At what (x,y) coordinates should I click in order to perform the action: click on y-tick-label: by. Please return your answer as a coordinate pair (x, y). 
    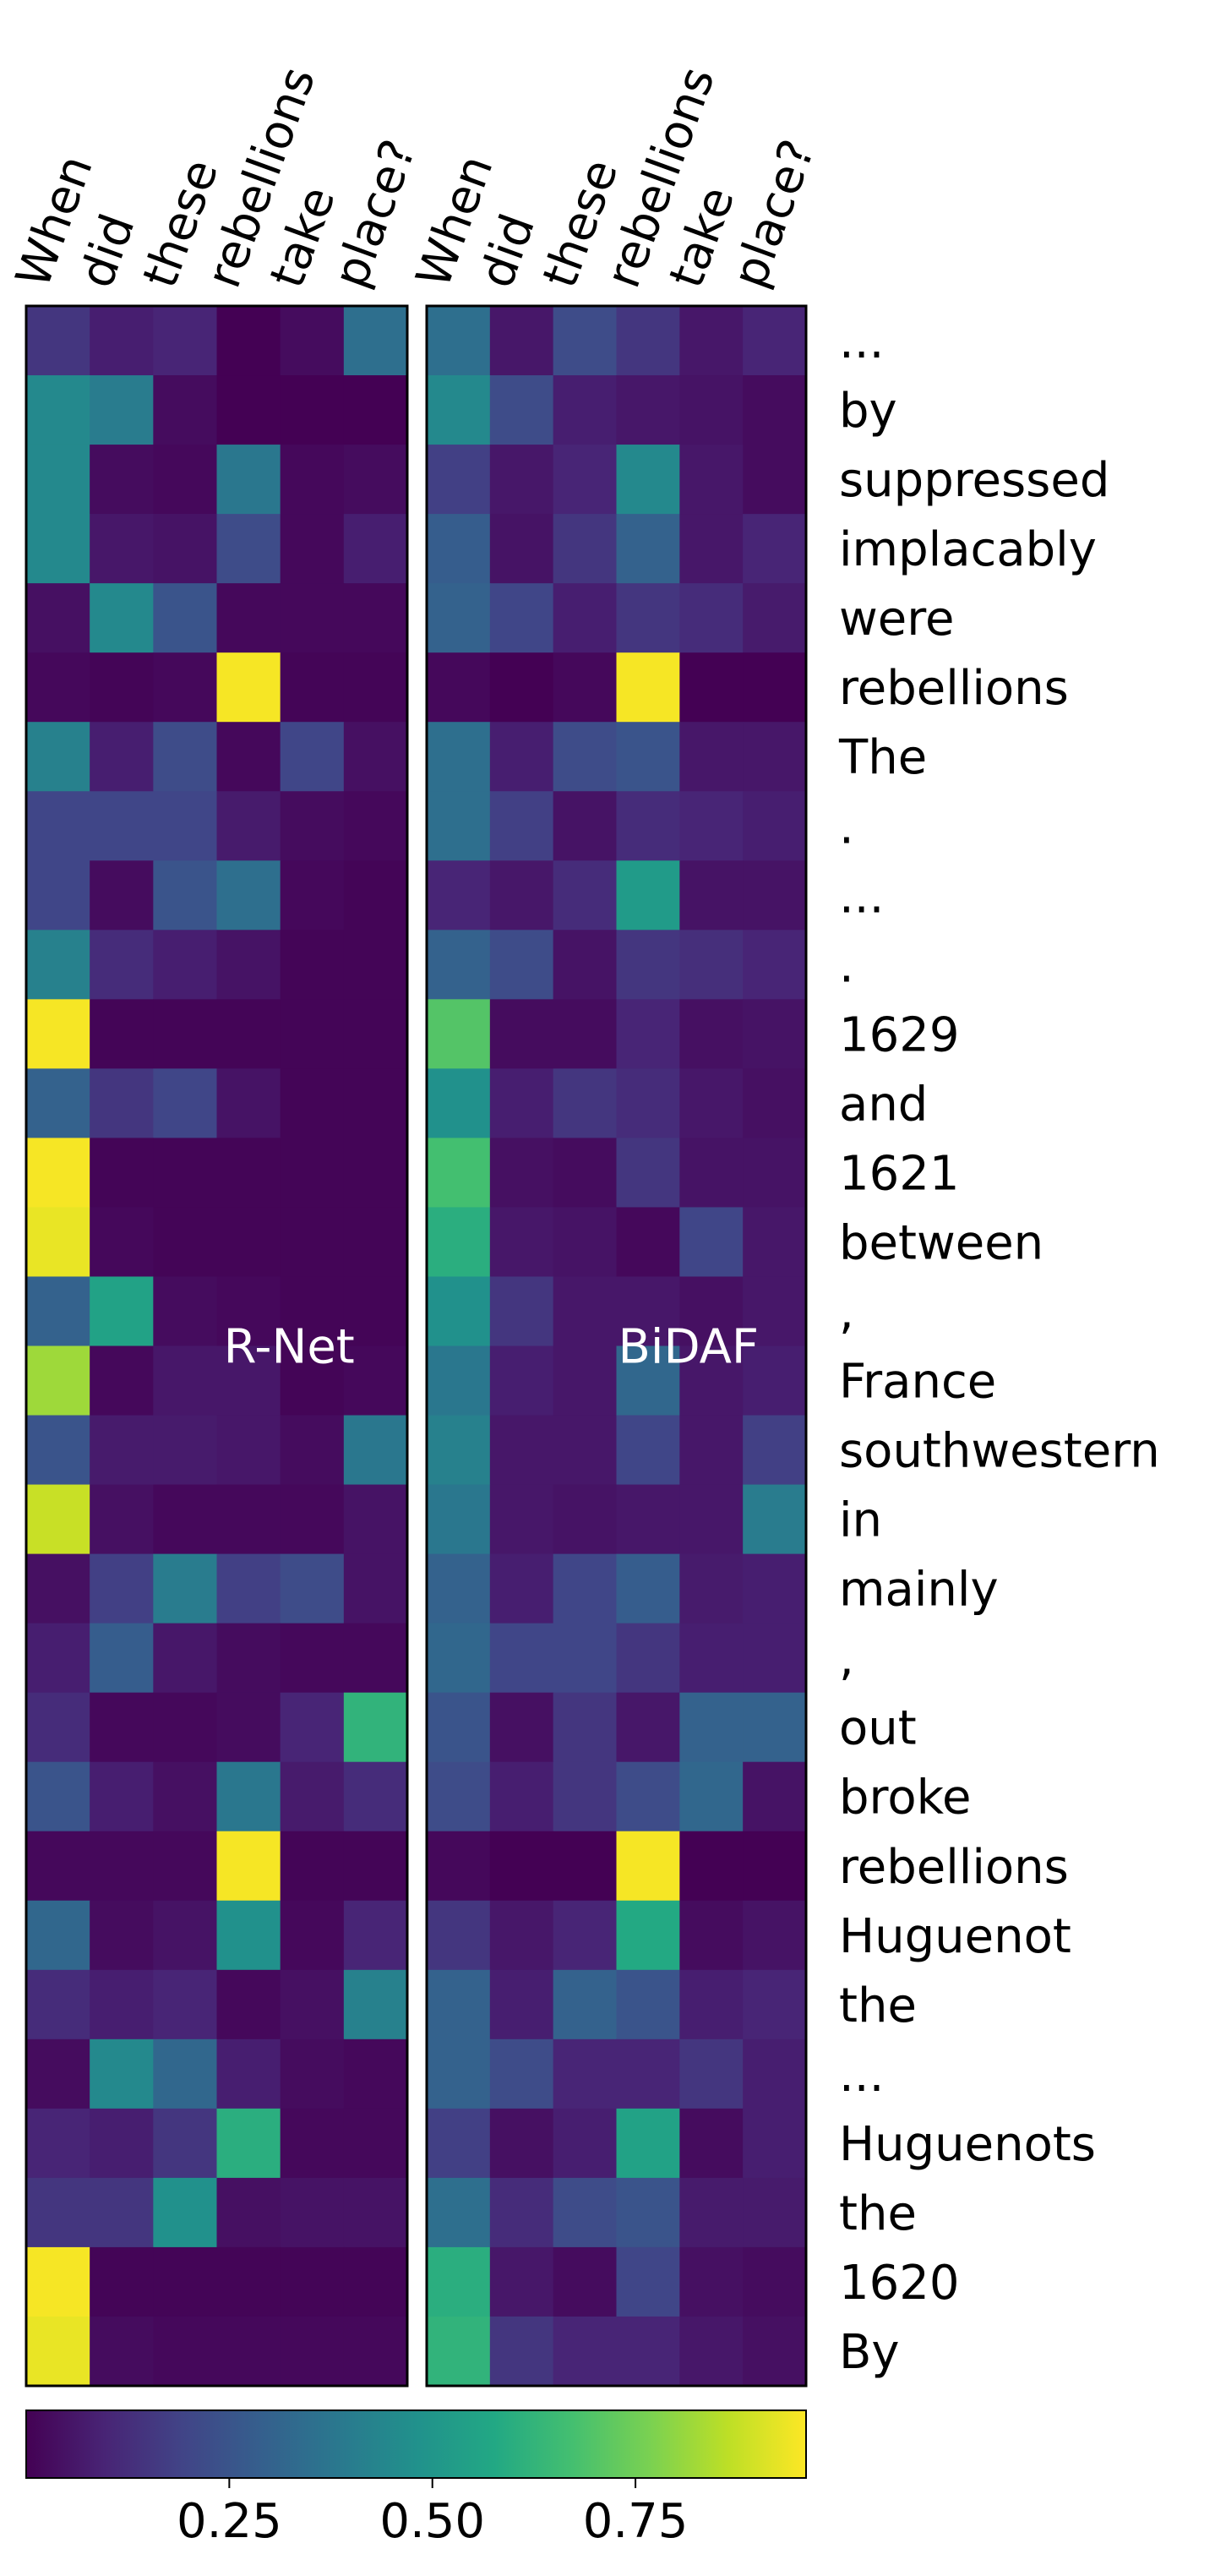
    Looking at the image, I should click on (868, 411).